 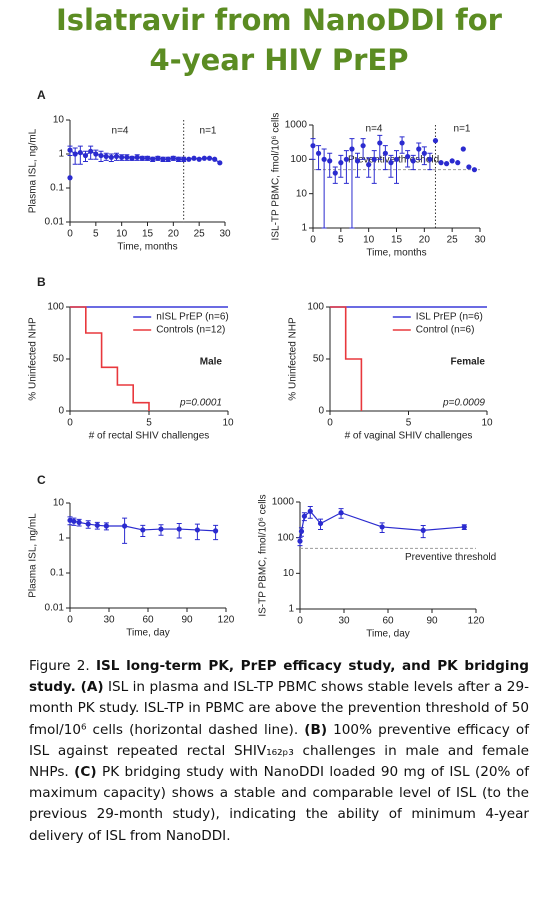 What do you see at coordinates (61, 154) in the screenshot?
I see `y-tick-label: 1` at bounding box center [61, 154].